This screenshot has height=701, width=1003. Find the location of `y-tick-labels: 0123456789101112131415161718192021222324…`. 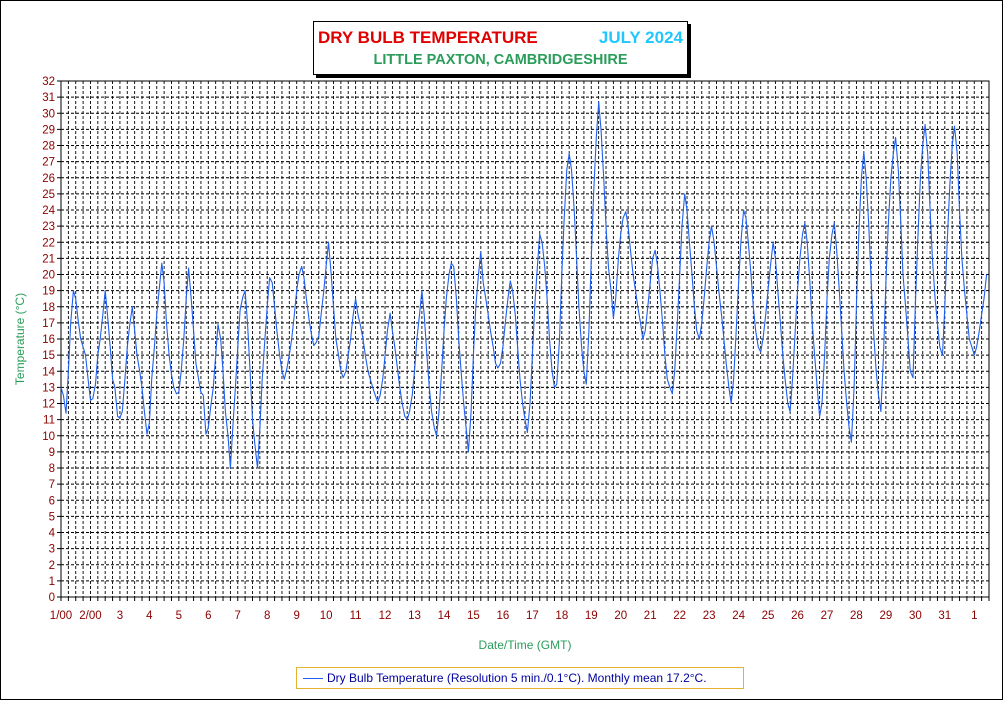

y-tick-labels: 0123456789101112131415161718192021222324… is located at coordinates (48, 340).